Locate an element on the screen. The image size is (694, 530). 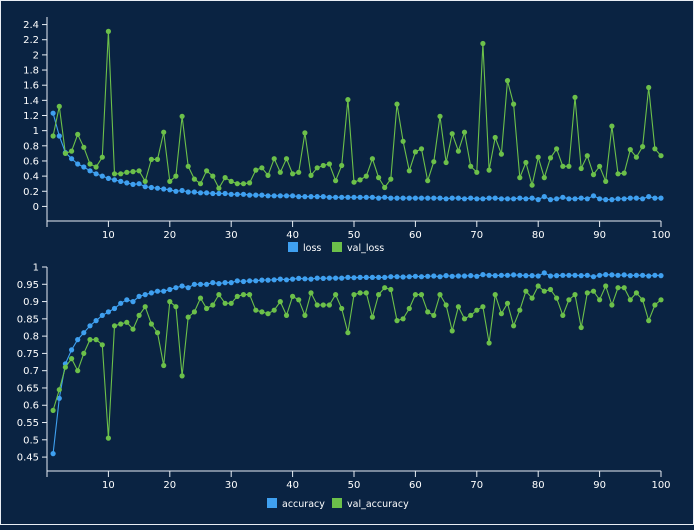
series-line-loss is located at coordinates (356, 157).